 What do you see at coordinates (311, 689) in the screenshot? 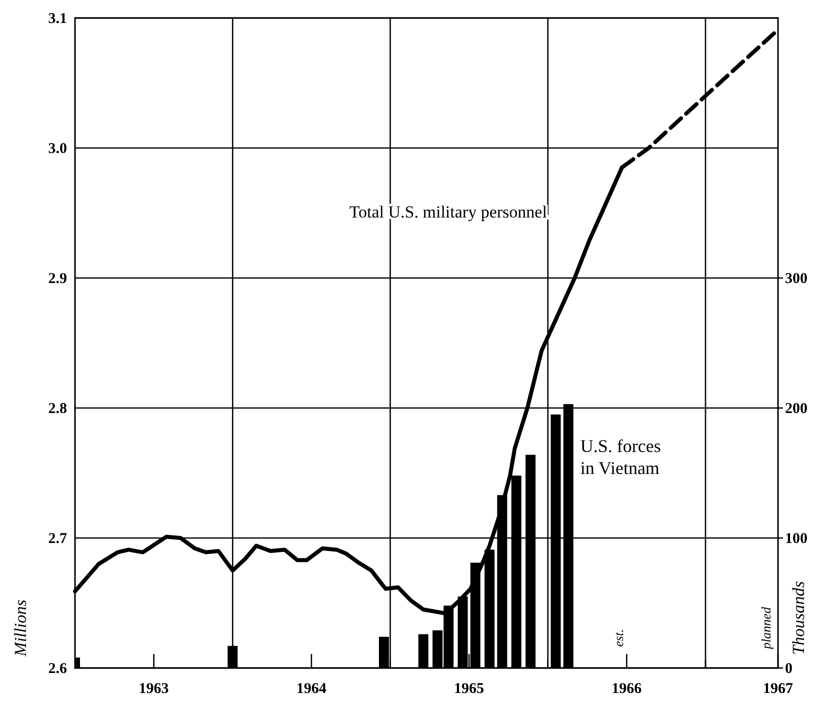
I see `x-tick-label: 1964` at bounding box center [311, 689].